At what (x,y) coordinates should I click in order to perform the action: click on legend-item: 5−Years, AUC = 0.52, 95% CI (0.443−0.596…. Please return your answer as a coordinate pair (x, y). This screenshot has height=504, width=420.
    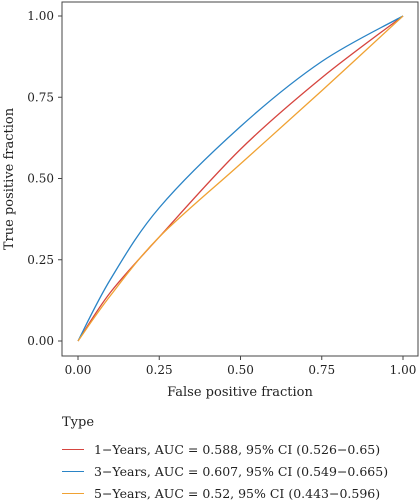
    Looking at the image, I should click on (225, 493).